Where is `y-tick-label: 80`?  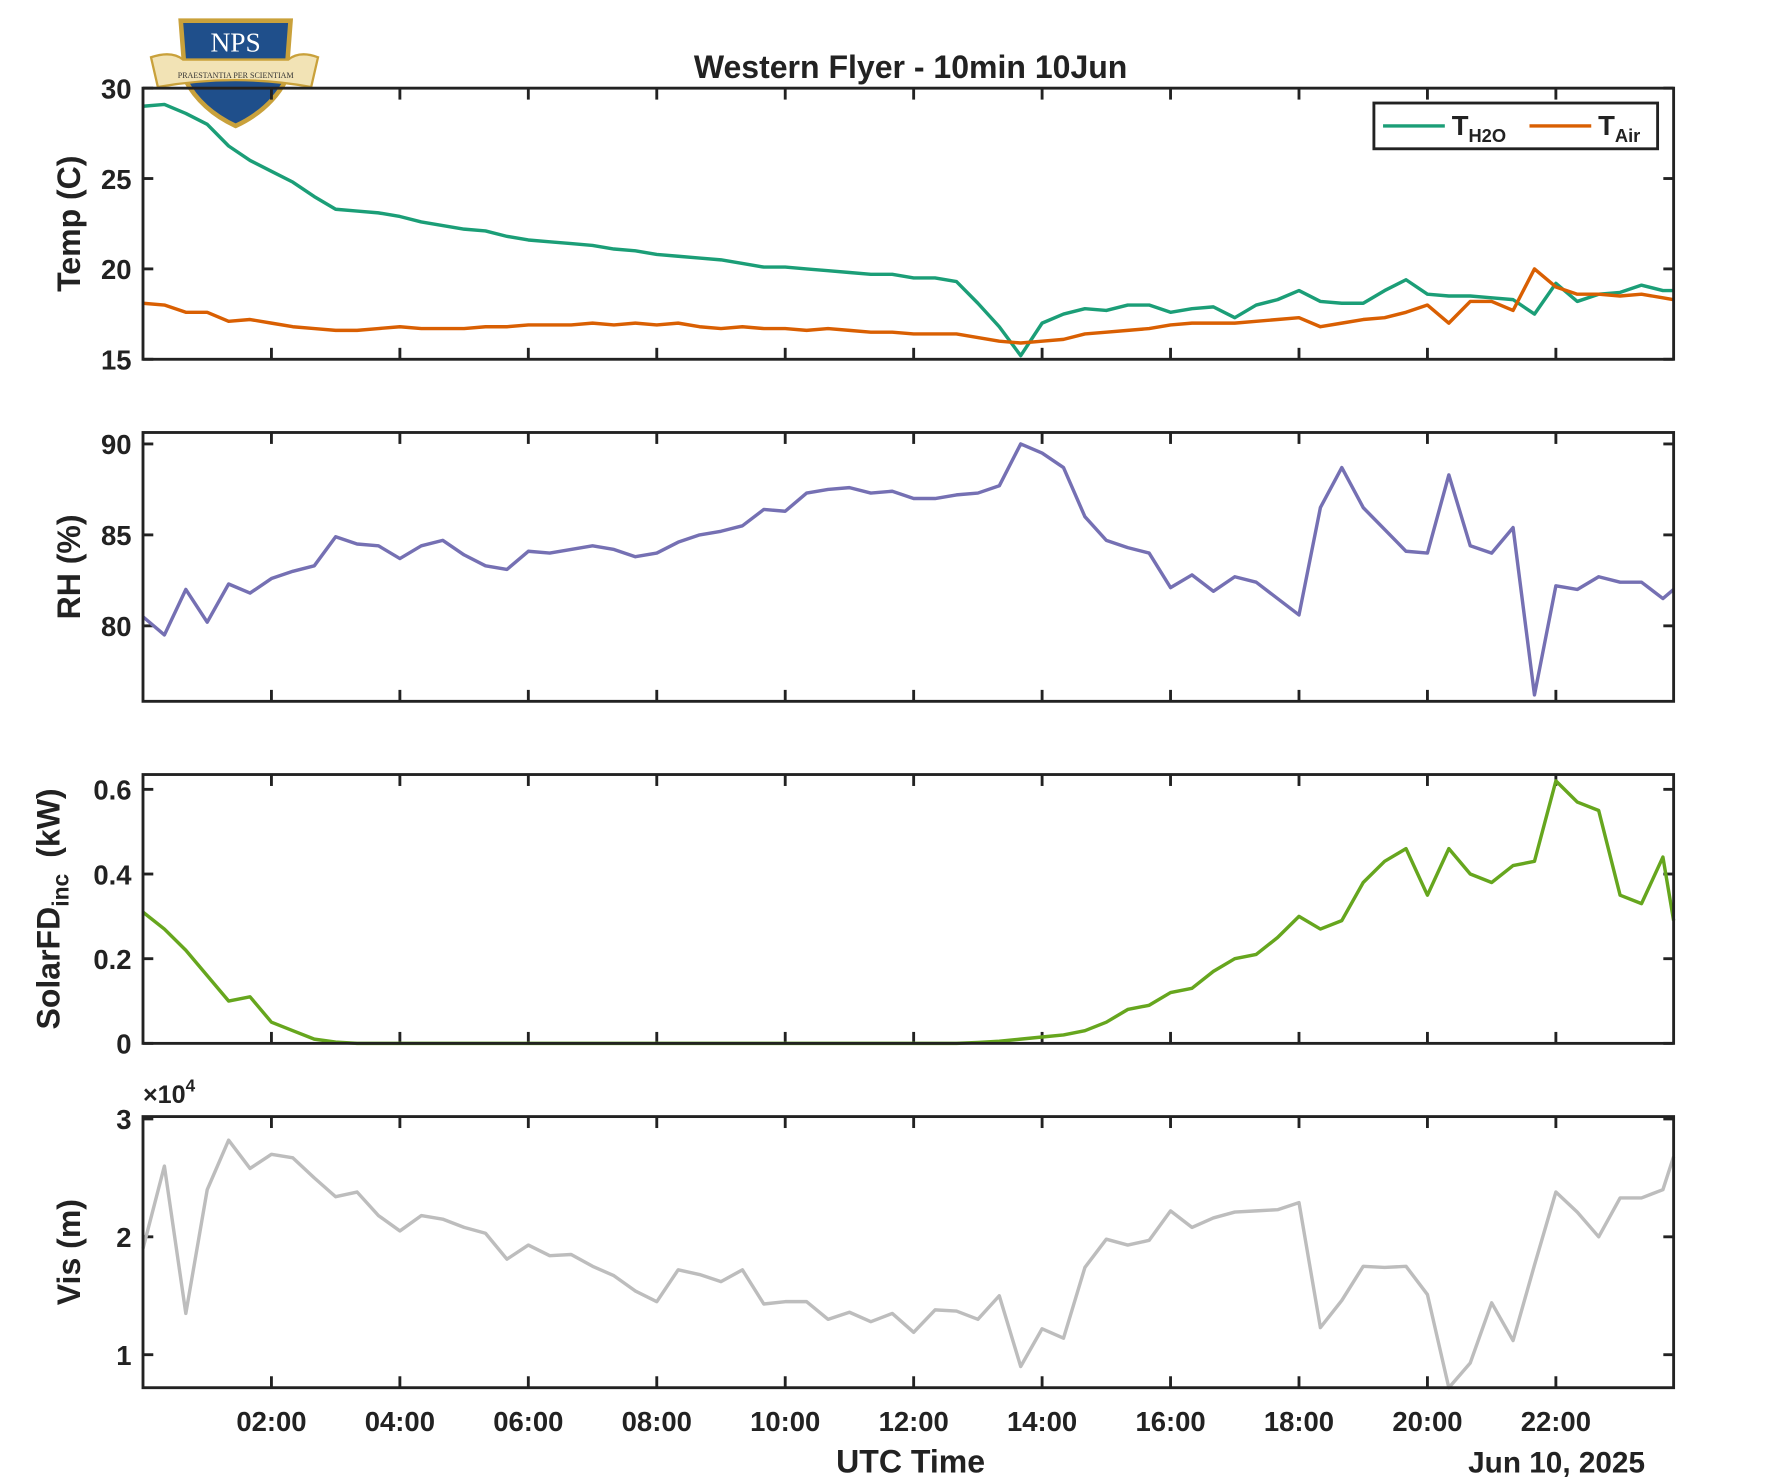 y-tick-label: 80 is located at coordinates (116, 626).